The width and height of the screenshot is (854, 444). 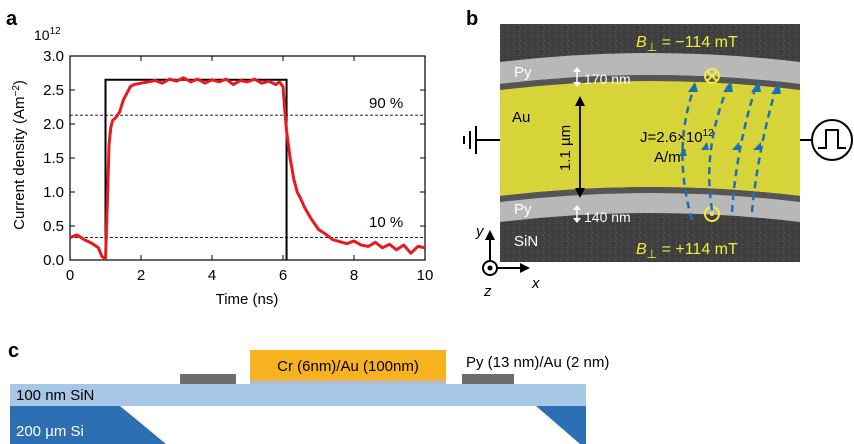 I want to click on x-tick-label: 10, so click(x=425, y=275).